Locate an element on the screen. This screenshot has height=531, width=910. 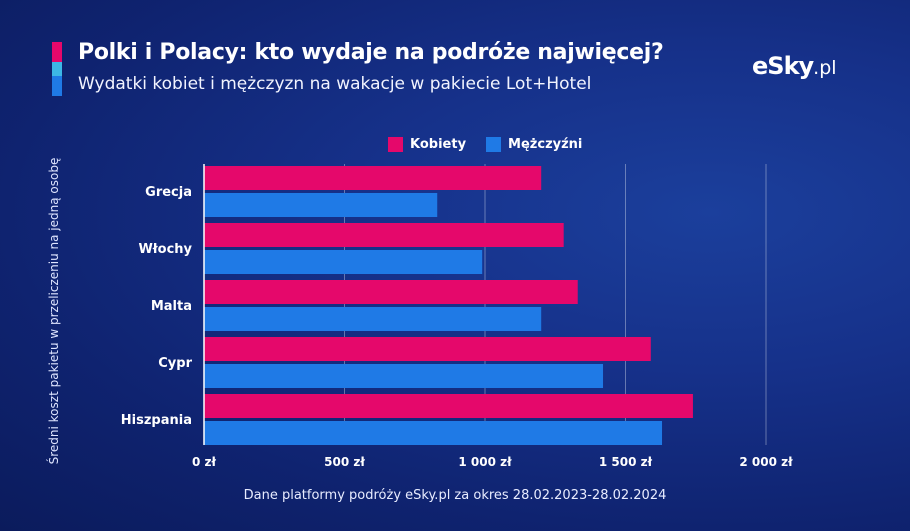
x-tick-label: 2 000 zł is located at coordinates (766, 462).